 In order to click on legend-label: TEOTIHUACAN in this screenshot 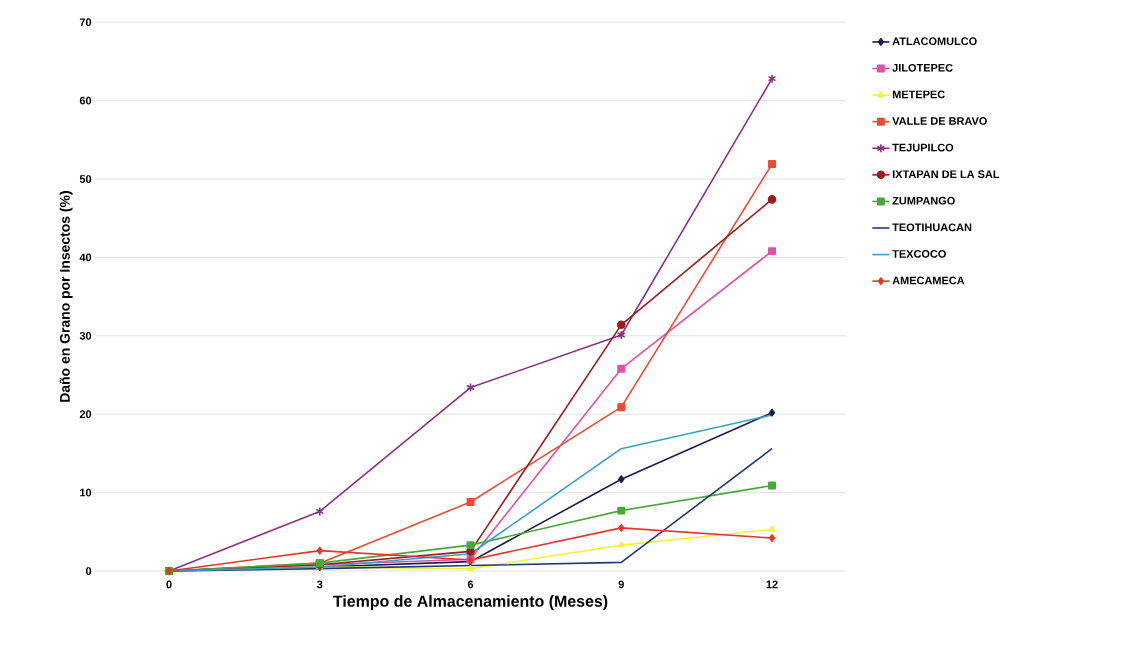, I will do `click(932, 227)`.